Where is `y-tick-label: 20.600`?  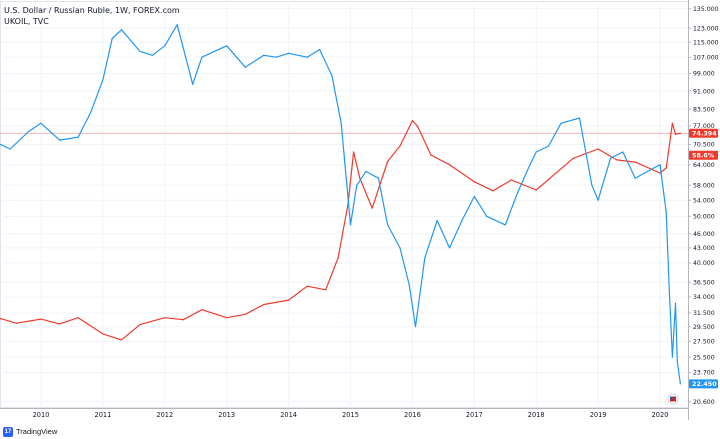
y-tick-label: 20.600 is located at coordinates (704, 402).